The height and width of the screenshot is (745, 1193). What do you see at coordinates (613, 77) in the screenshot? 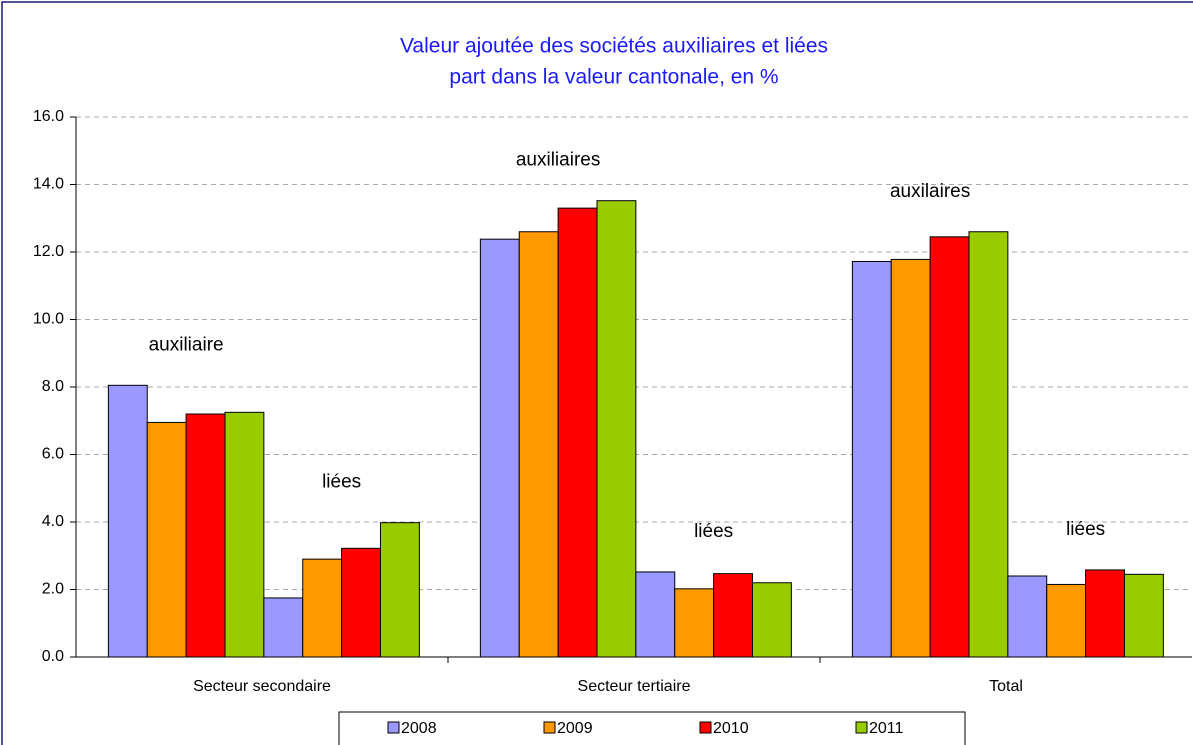
I see `chart-subtitle: part dans la valeur cantonale, en %` at bounding box center [613, 77].